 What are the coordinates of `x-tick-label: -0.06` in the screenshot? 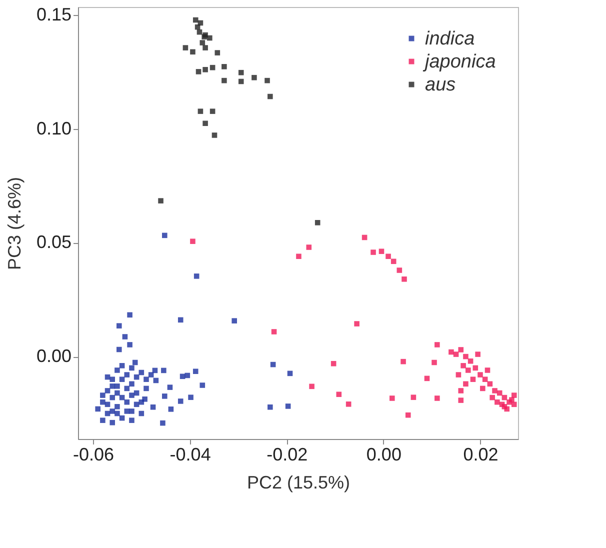 It's located at (93, 454).